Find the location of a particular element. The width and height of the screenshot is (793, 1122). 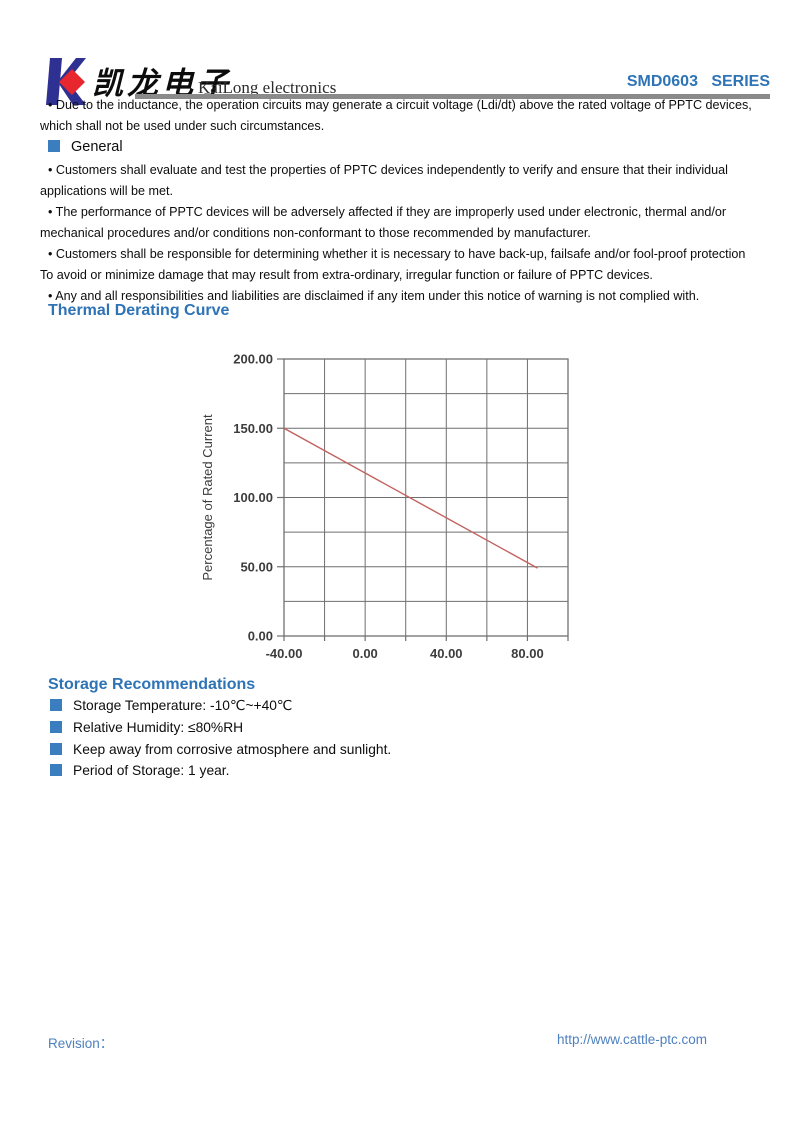

derating-heading: Thermal Derating Curve is located at coordinates (139, 310).